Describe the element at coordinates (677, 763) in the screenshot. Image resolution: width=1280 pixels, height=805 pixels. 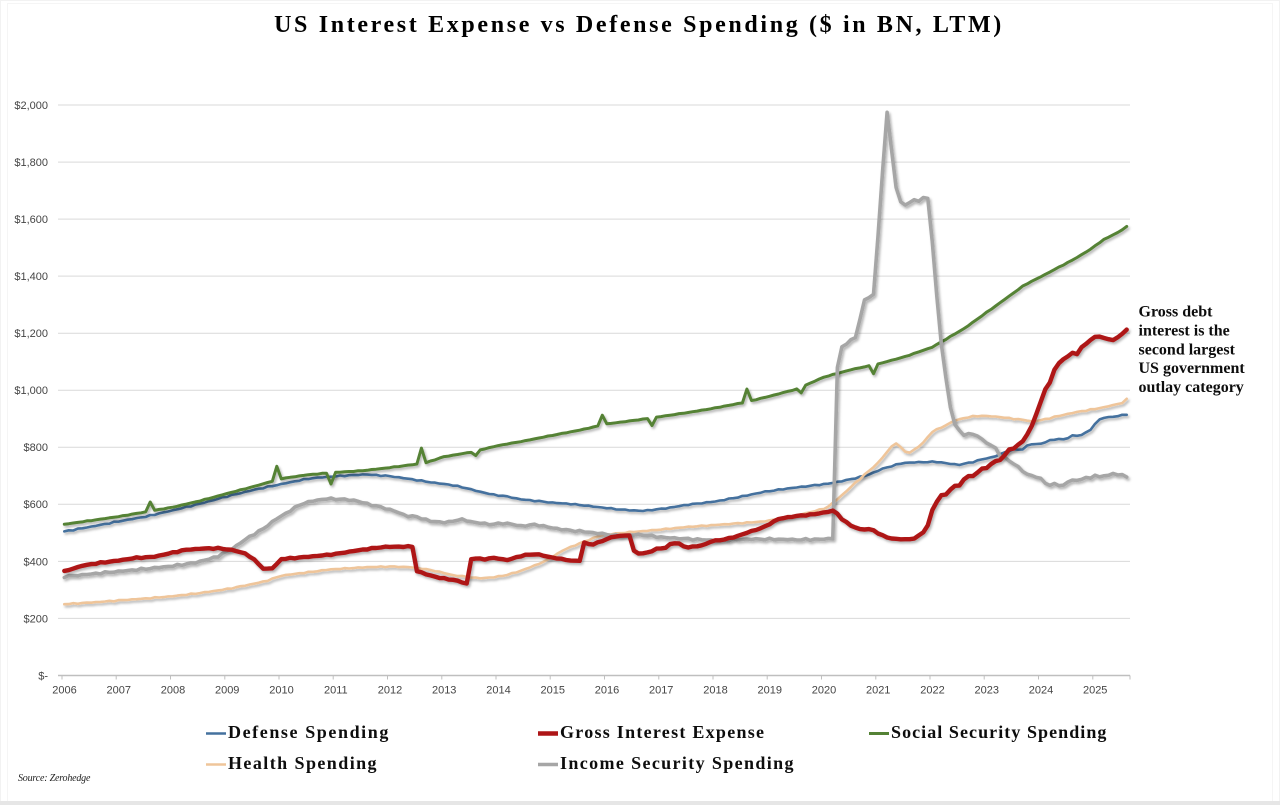
I see `svg-text: Income Security Spending` at that location.